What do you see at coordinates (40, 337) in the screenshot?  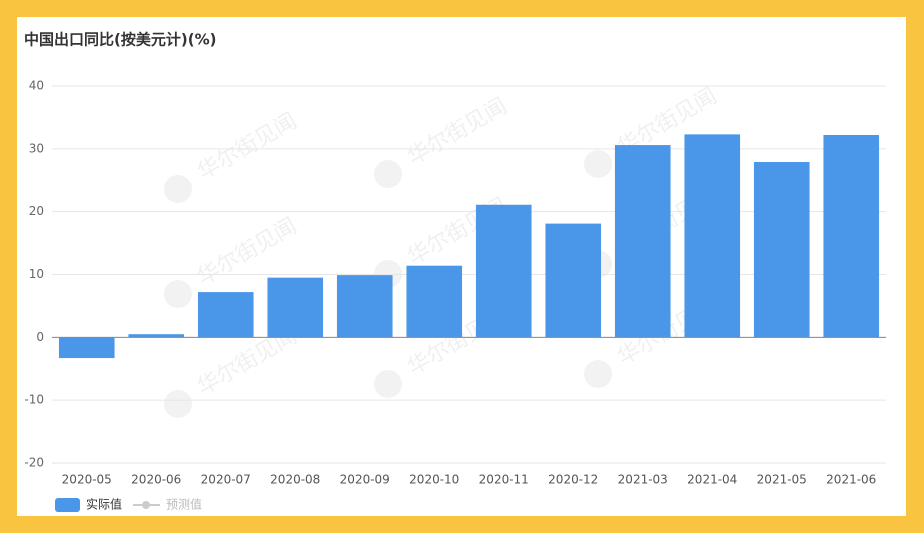 I see `y-tick-label: 0` at bounding box center [40, 337].